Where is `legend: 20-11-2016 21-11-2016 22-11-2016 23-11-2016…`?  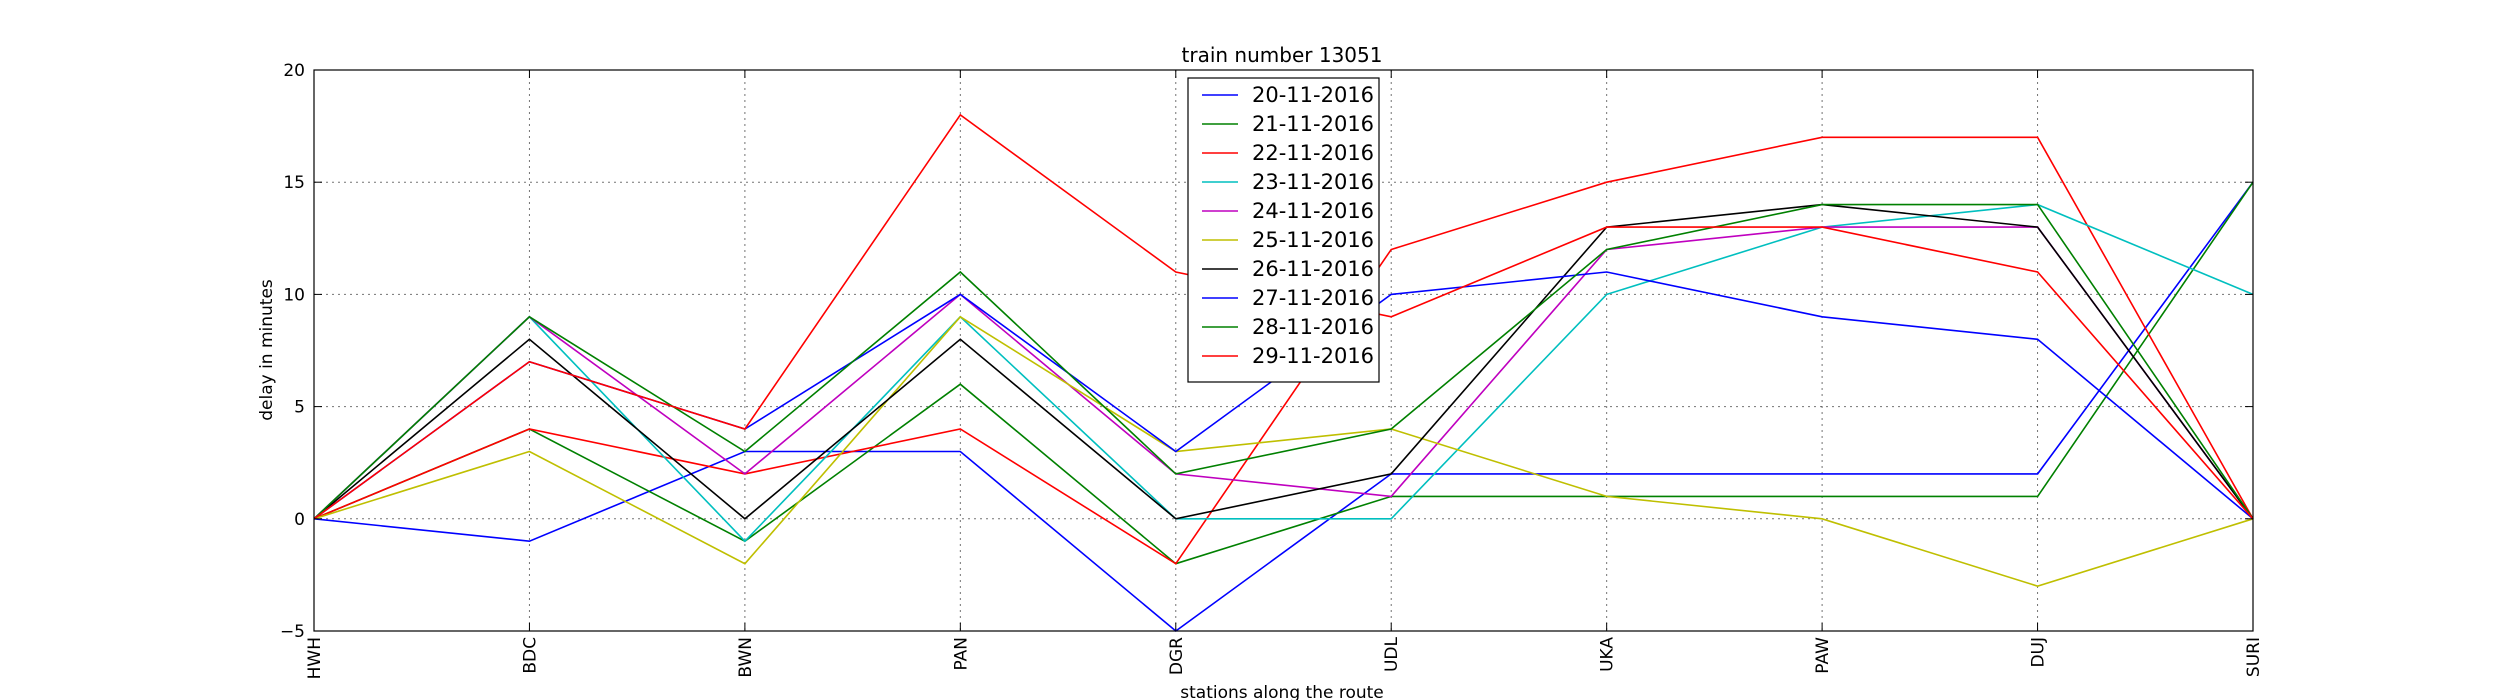 legend: 20-11-2016 21-11-2016 22-11-2016 23-11-2016… is located at coordinates (1283, 230).